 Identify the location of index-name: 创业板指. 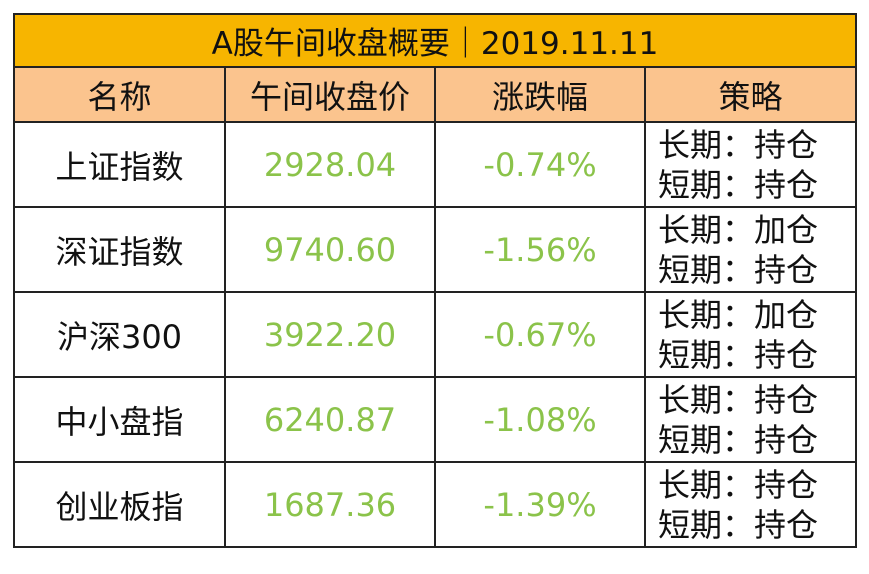
(119, 504).